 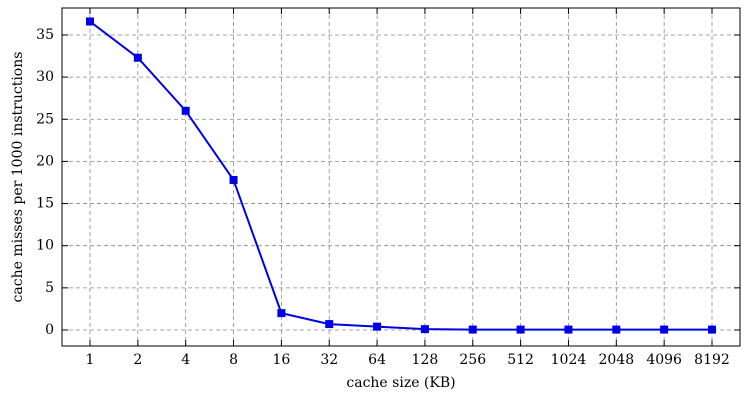 What do you see at coordinates (377, 360) in the screenshot?
I see `x-tick-label: 64` at bounding box center [377, 360].